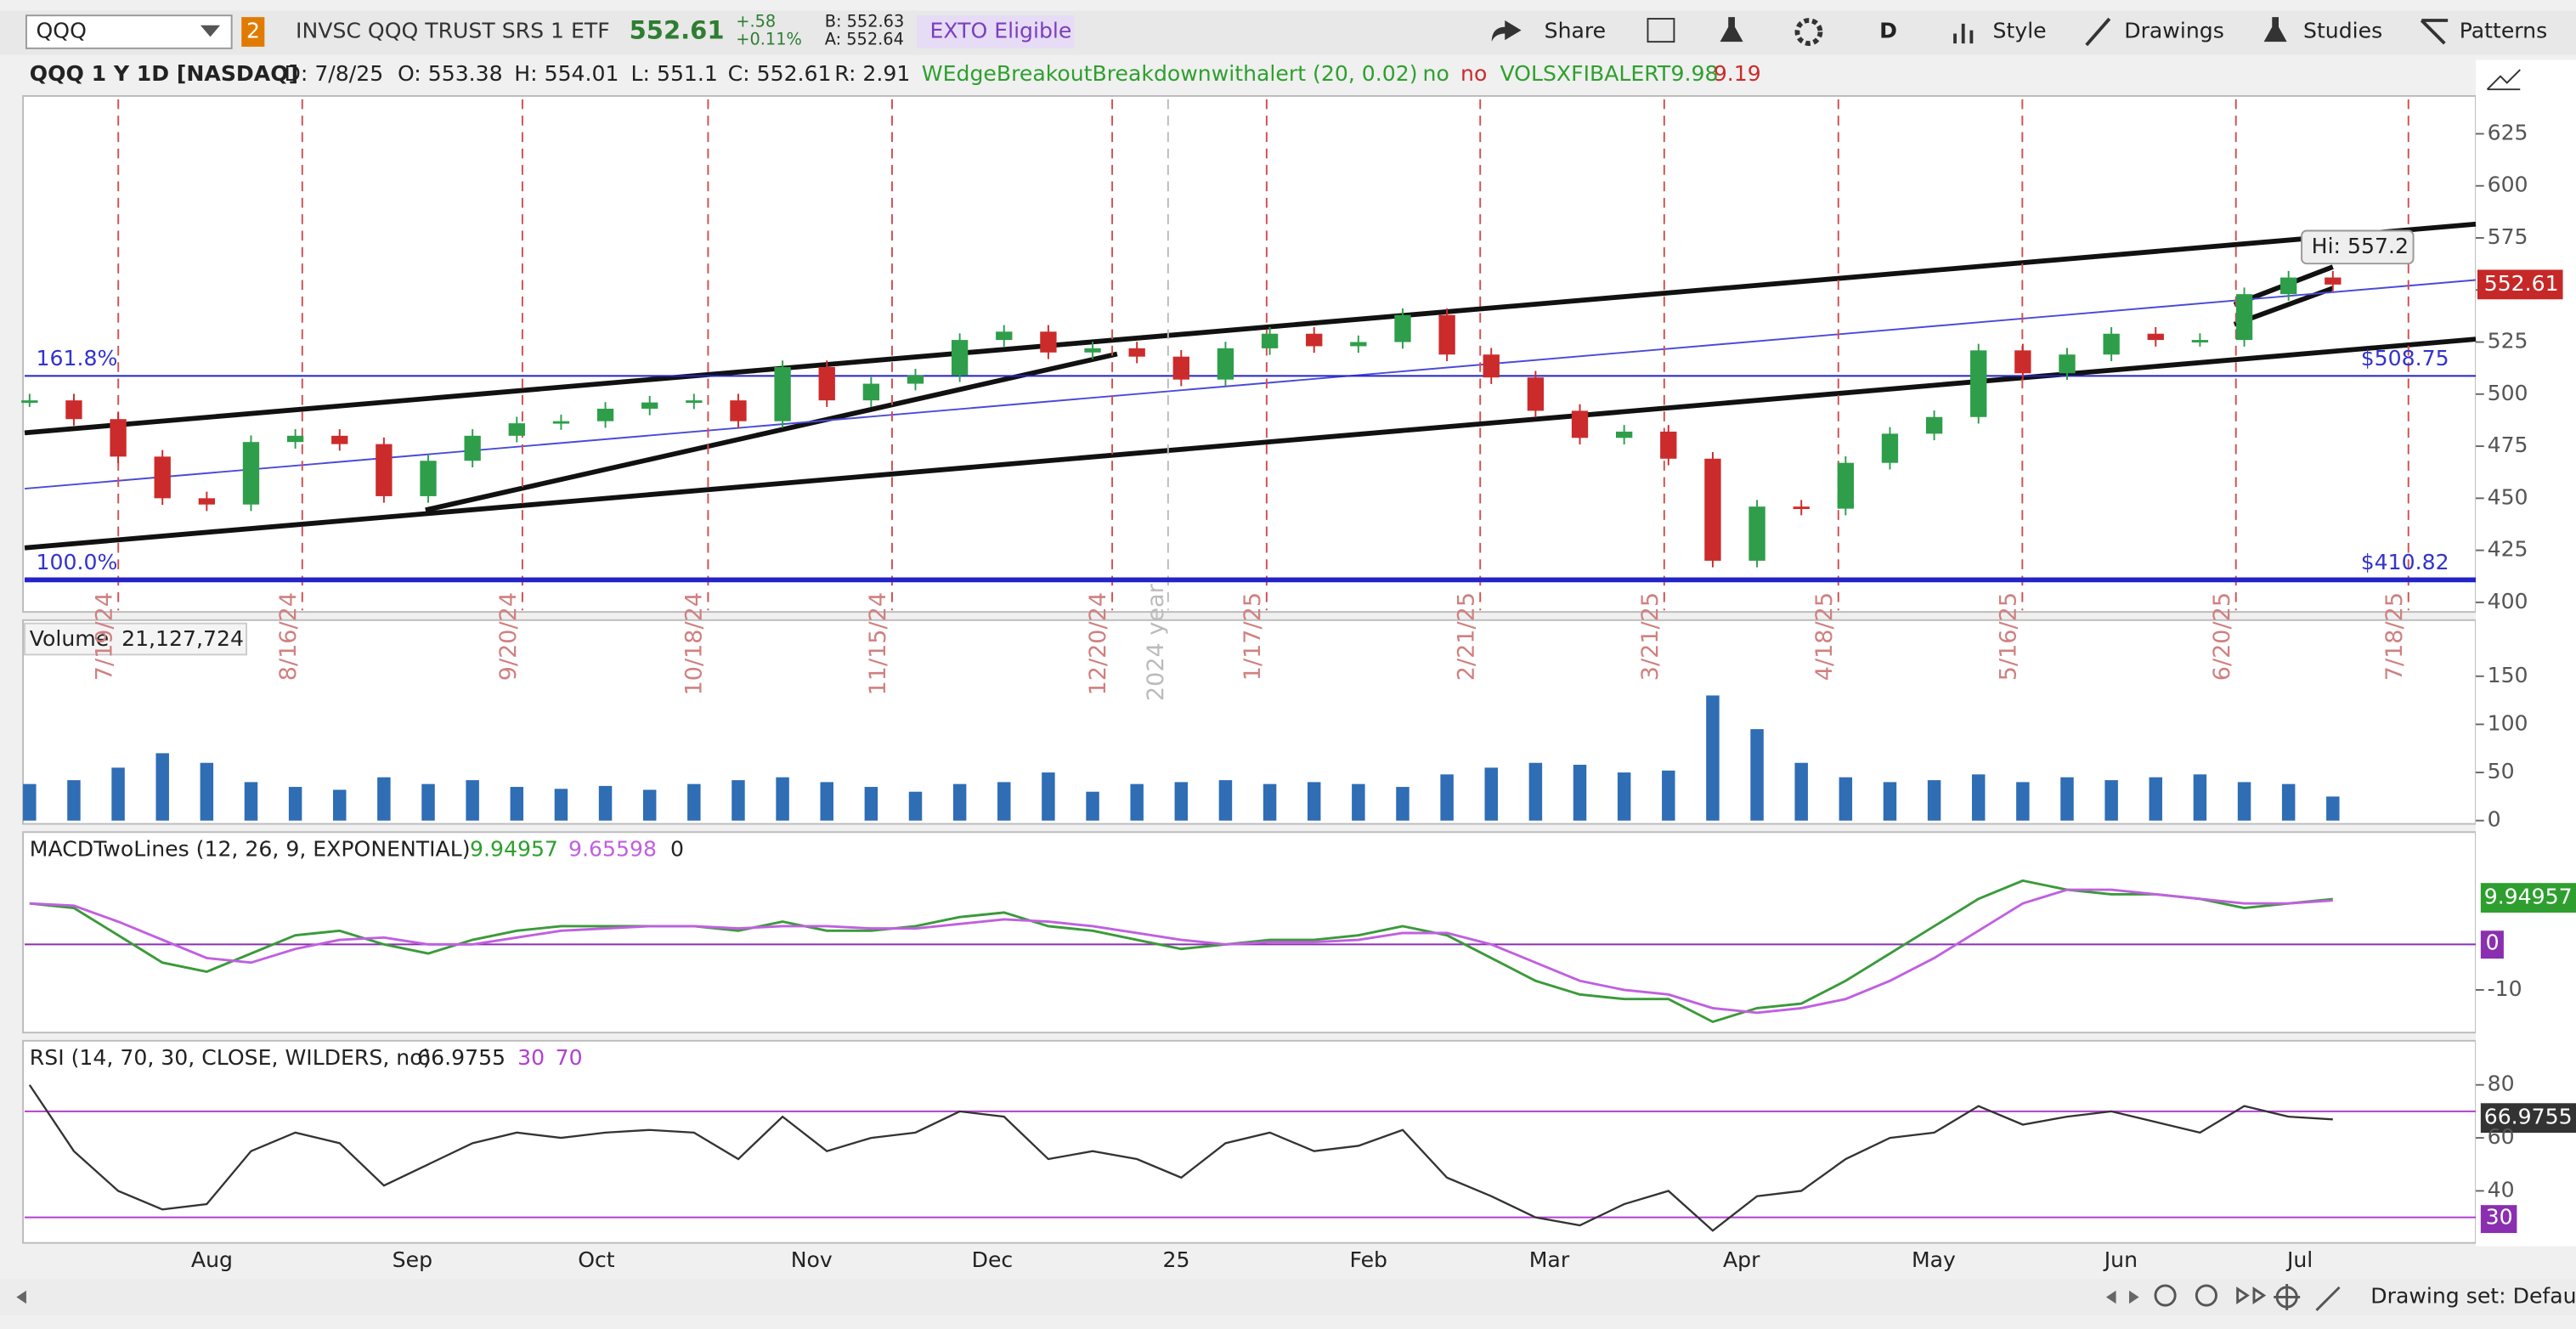  I want to click on y-tick-label: 525, so click(2508, 341).